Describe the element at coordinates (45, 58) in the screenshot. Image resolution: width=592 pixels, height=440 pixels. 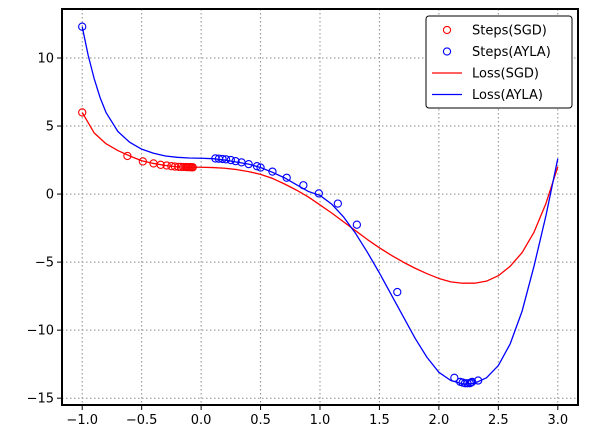
I see `y-tick-label: 10` at that location.